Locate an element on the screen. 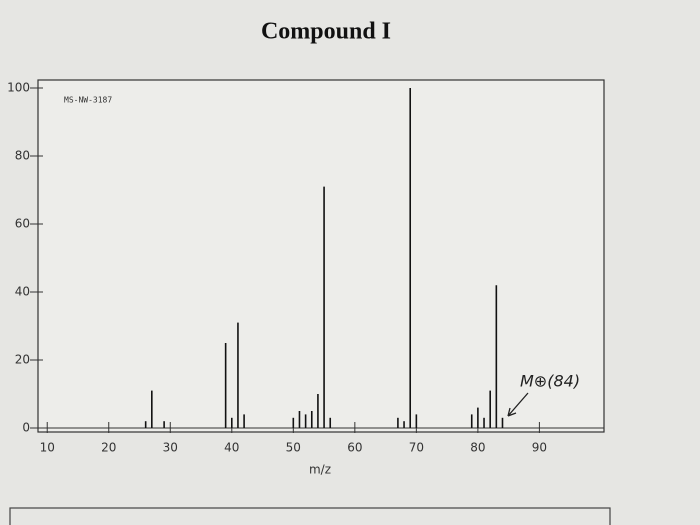 The height and width of the screenshot is (525, 700). annotation: M⊕(84) is located at coordinates (550, 381).